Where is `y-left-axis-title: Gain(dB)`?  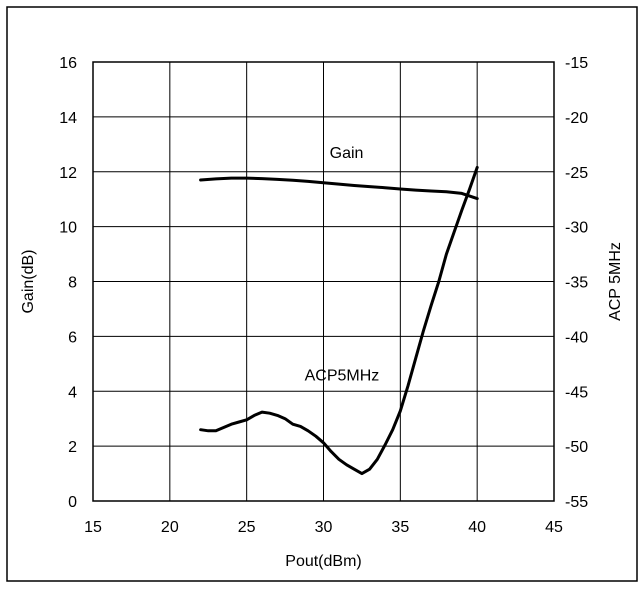 y-left-axis-title: Gain(dB) is located at coordinates (28, 281).